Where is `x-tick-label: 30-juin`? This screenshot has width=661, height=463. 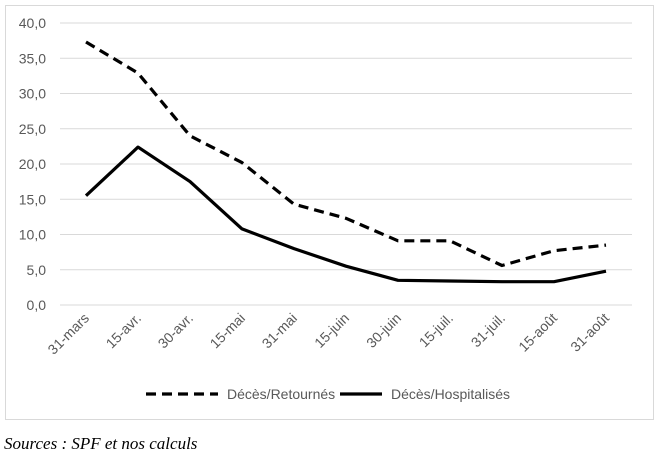 x-tick-label: 30-juin is located at coordinates (383, 330).